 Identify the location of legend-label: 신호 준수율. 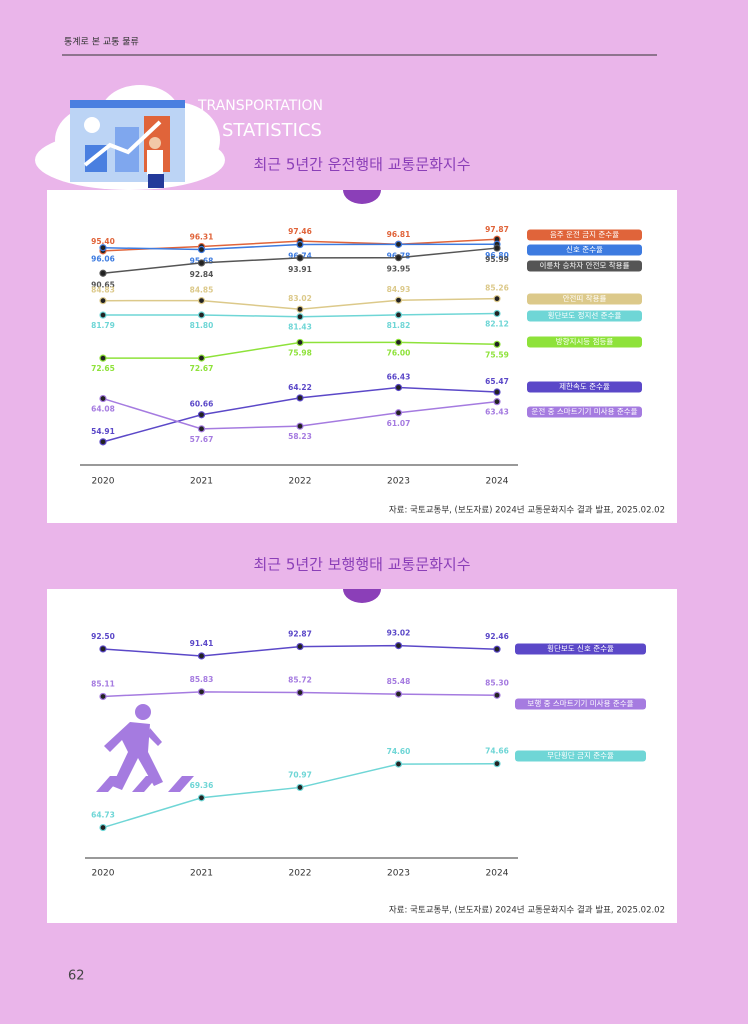
(584, 249).